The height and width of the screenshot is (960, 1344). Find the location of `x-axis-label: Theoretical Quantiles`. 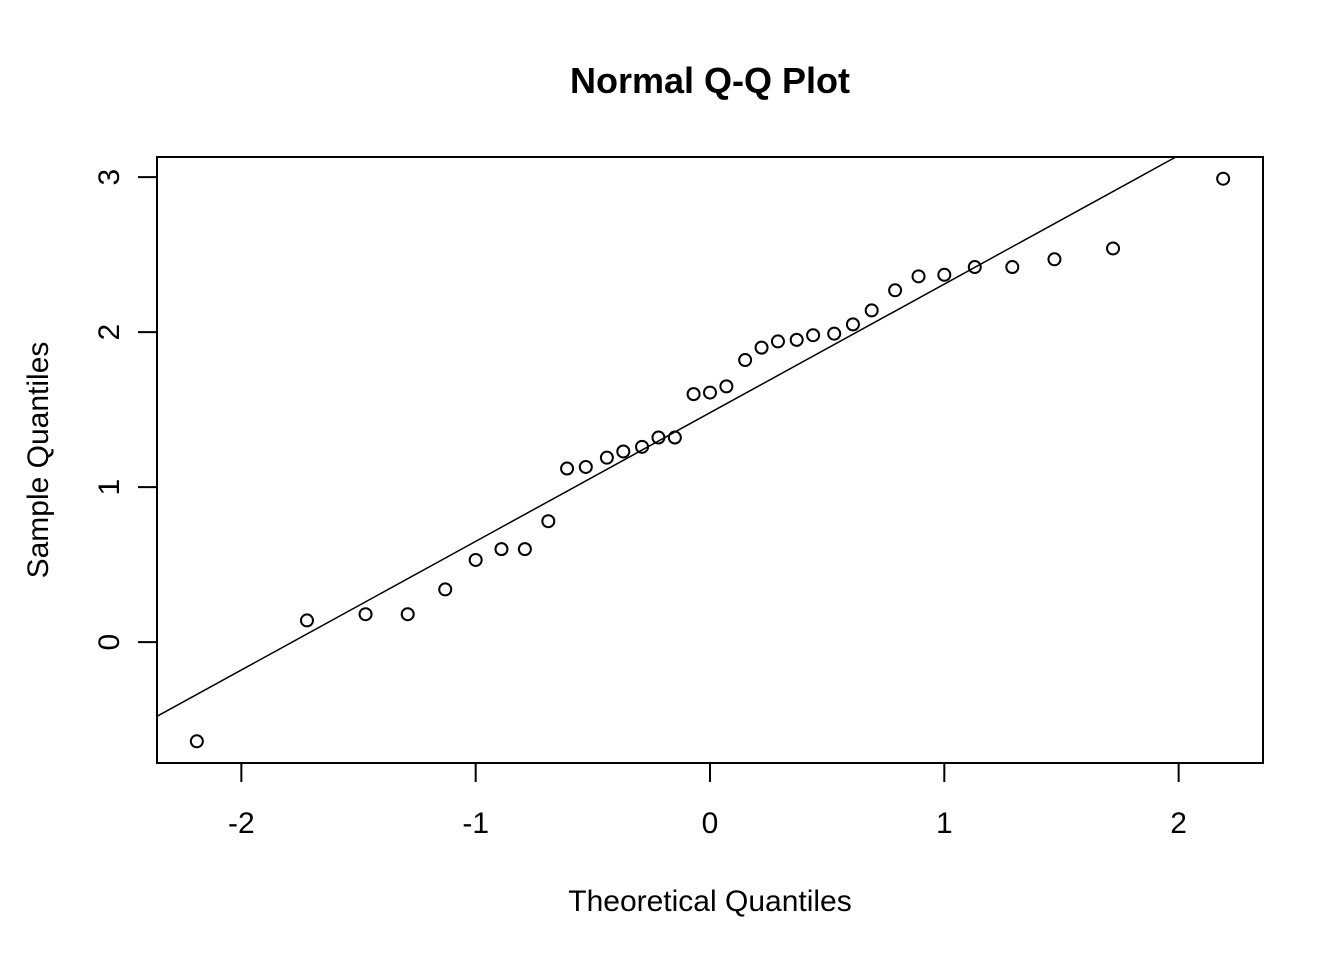

x-axis-label: Theoretical Quantiles is located at coordinates (709, 901).